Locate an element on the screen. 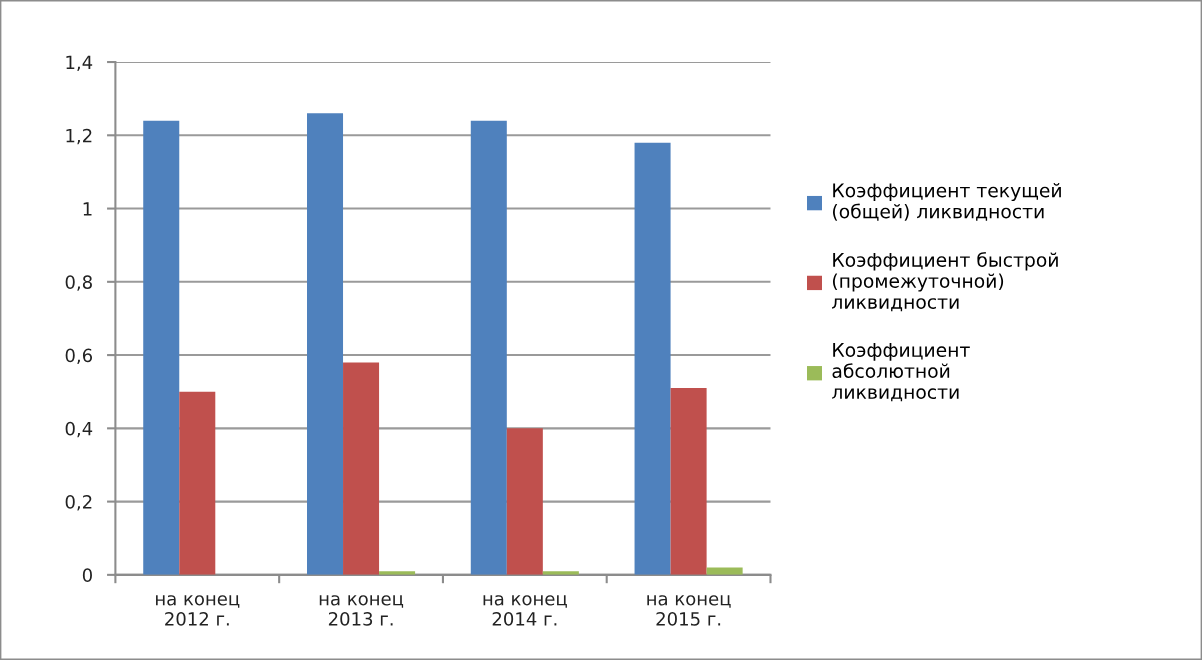  x-tick-label: на конец 2015 г. is located at coordinates (689, 610).